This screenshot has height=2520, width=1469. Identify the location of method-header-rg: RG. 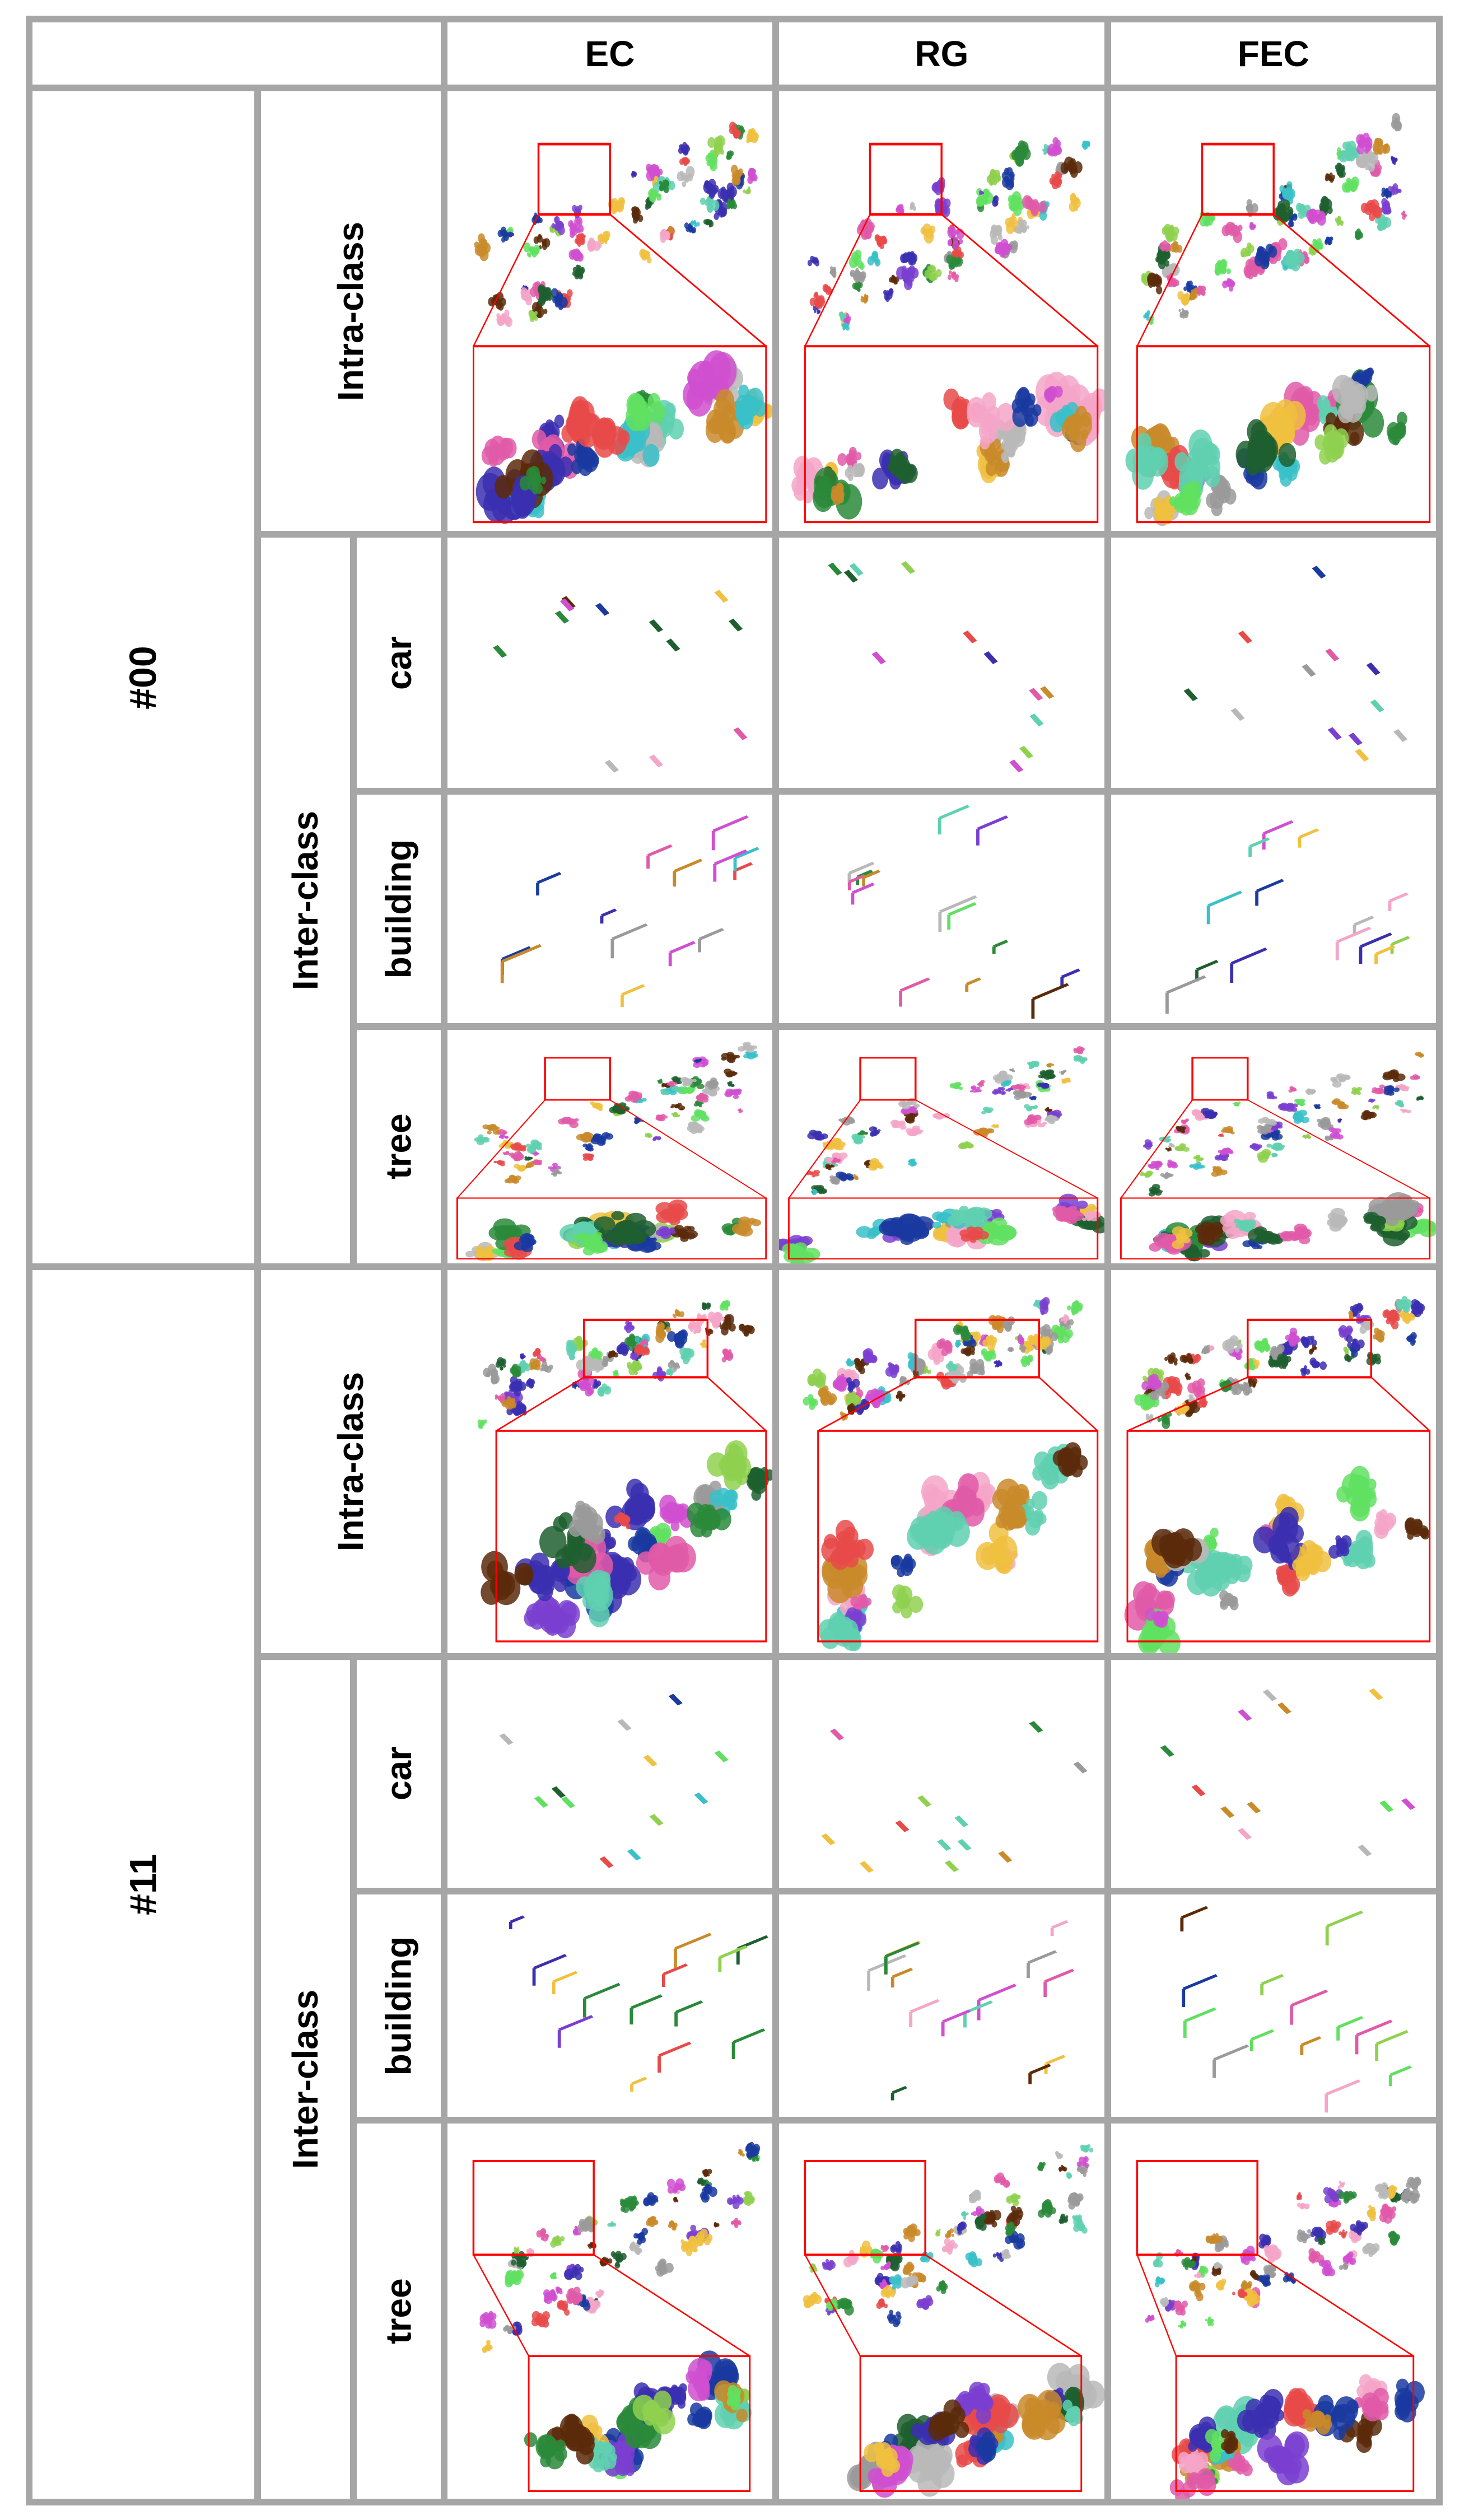
(942, 54).